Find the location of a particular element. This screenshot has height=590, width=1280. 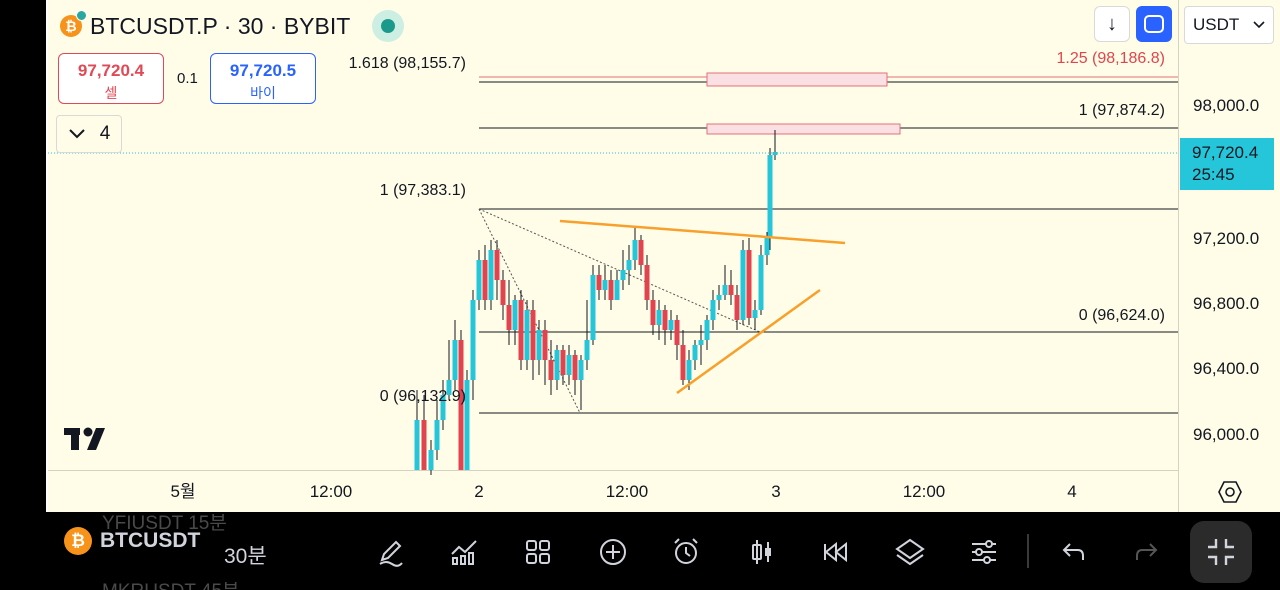

arrow-down-icon: ↓ is located at coordinates (1112, 23).